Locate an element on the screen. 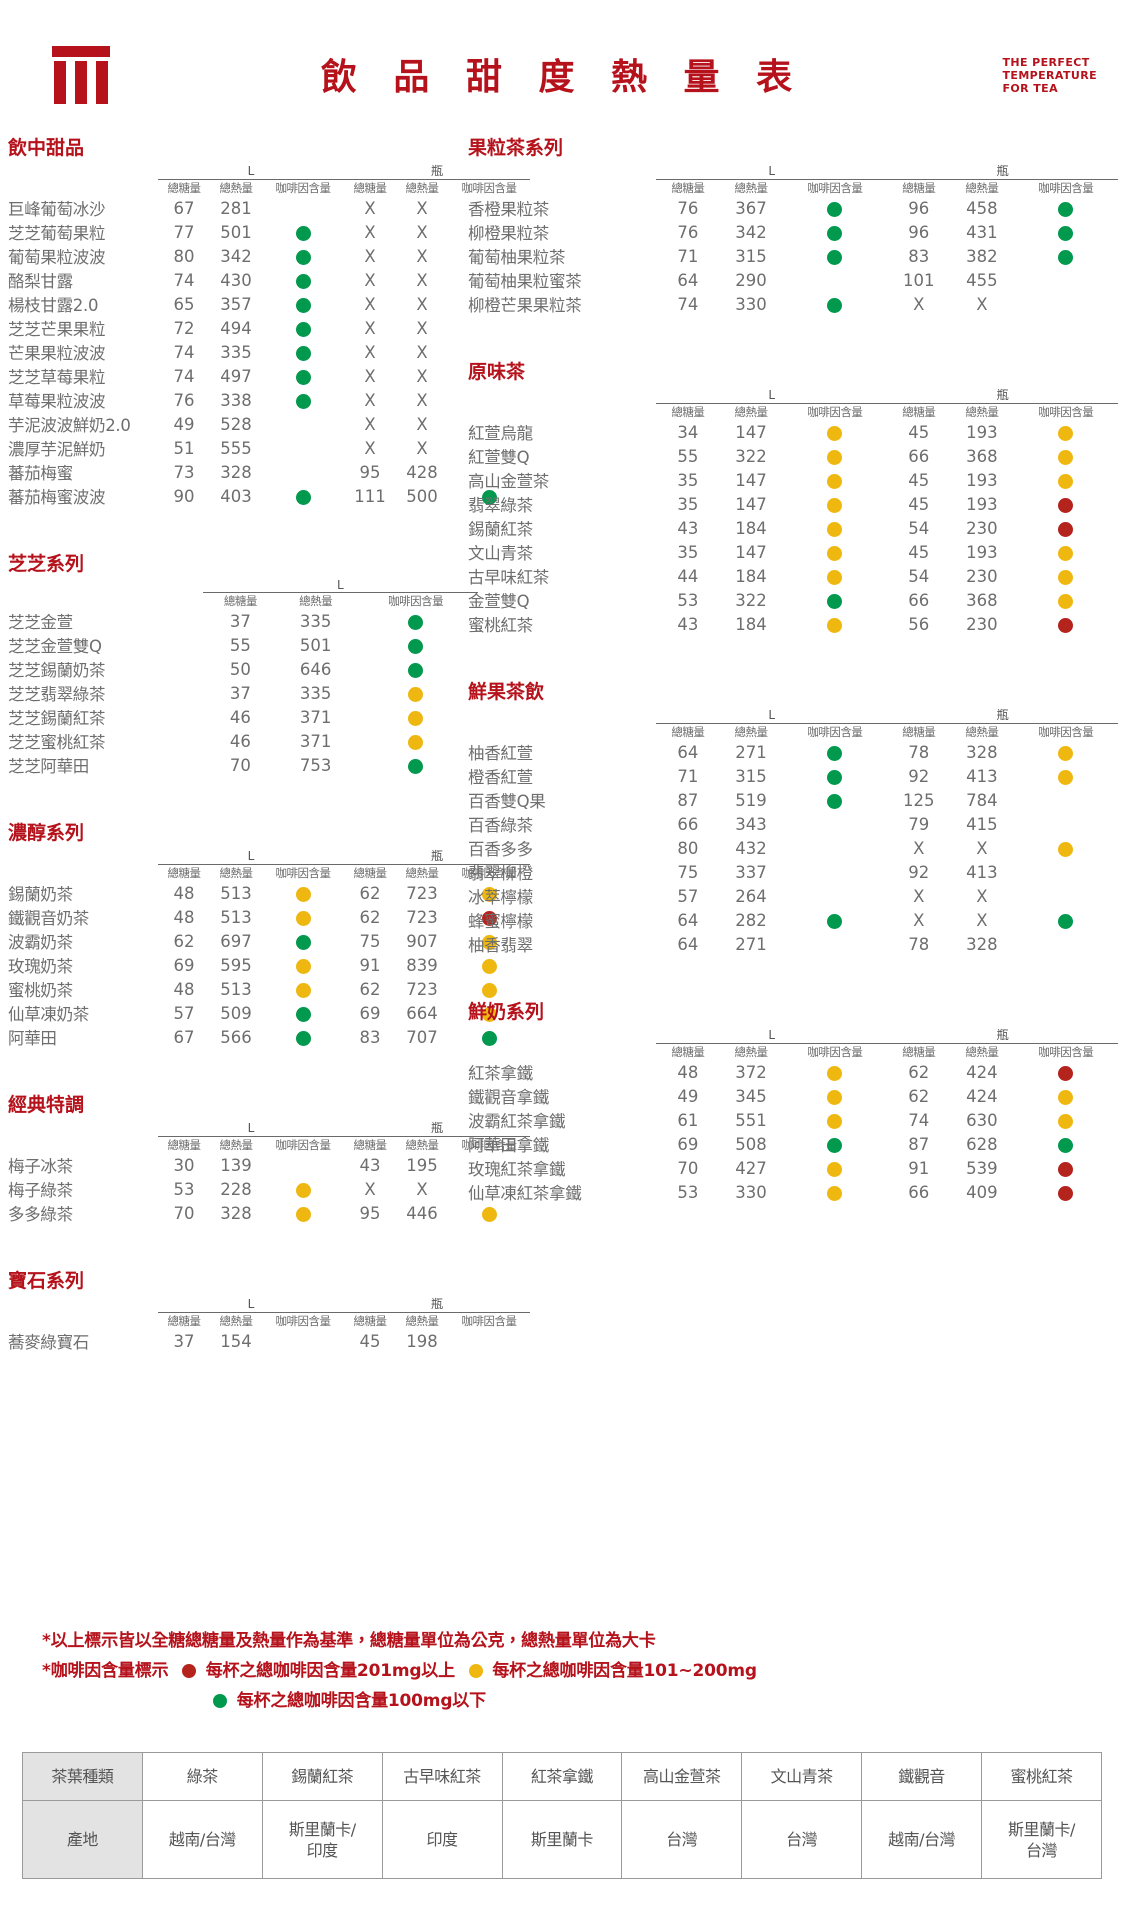 The width and height of the screenshot is (1125, 1920). drink-name: 葡萄果粒波波 is located at coordinates (57, 257).